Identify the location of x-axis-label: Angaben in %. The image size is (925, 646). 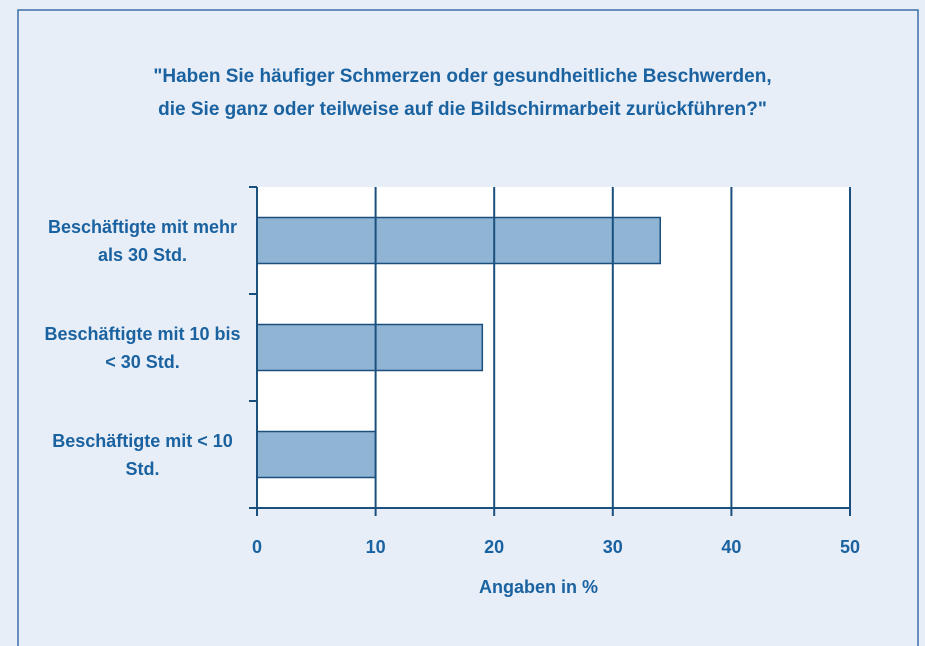
(538, 587).